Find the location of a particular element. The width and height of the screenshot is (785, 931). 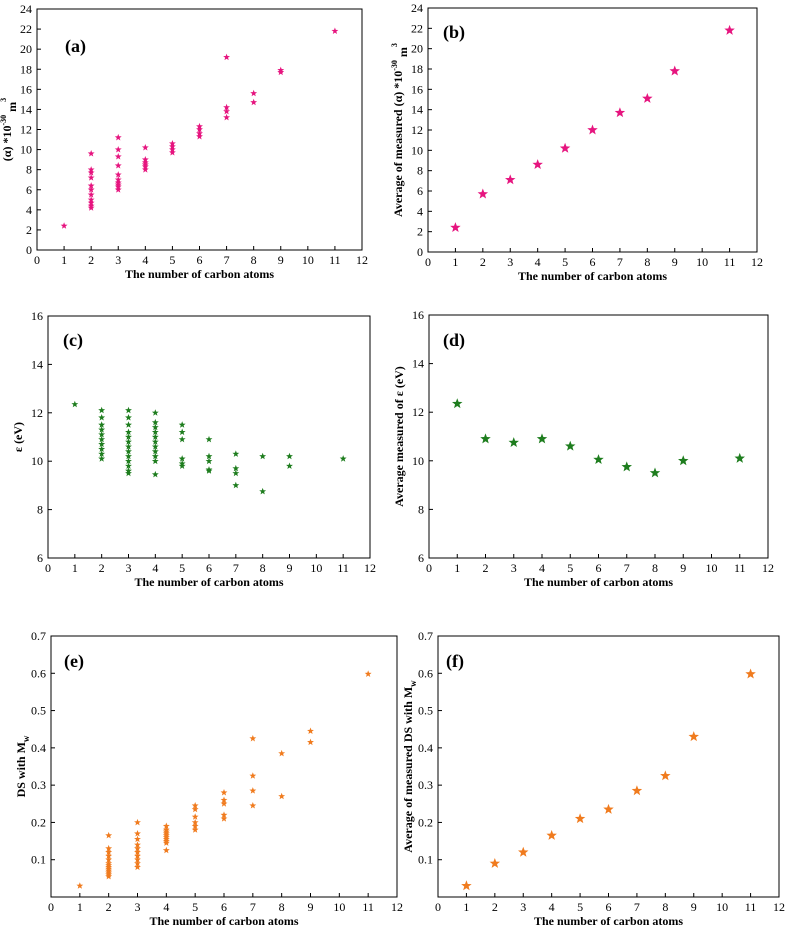

y-tick-label: 24 is located at coordinates (26, 9).